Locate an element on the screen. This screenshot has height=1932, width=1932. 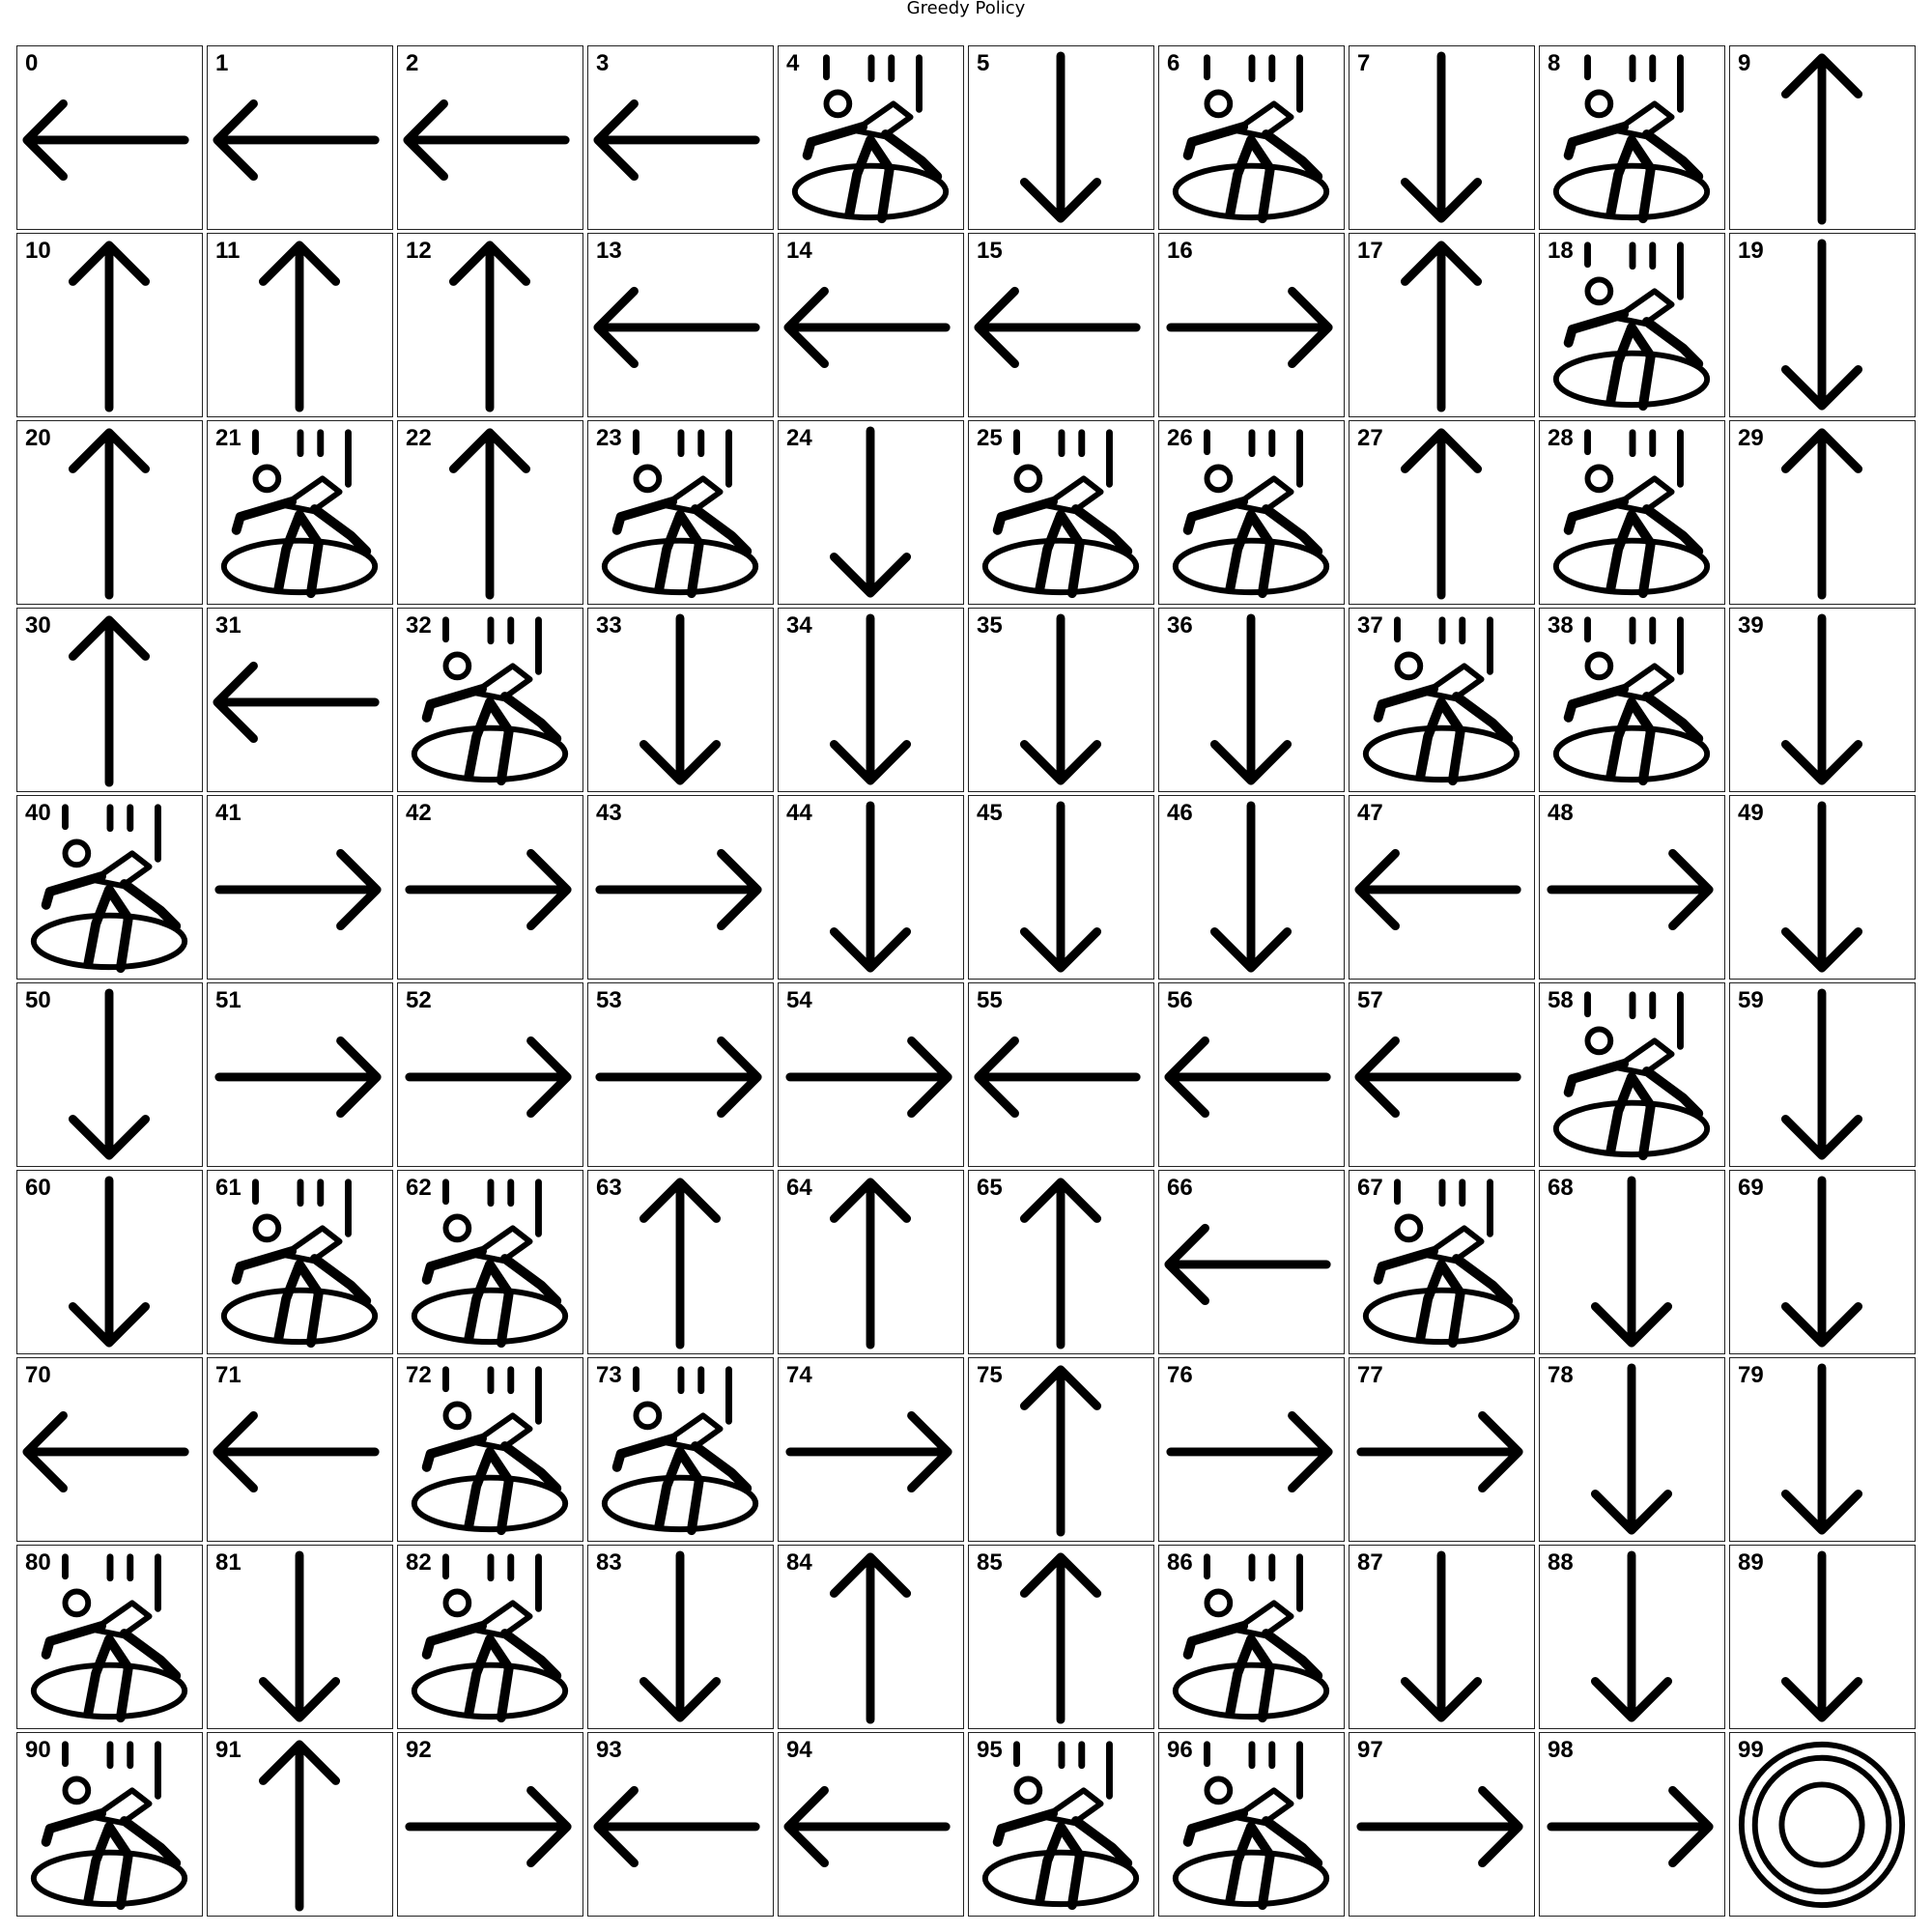
grid-cell-27: 27 is located at coordinates (1442, 512).